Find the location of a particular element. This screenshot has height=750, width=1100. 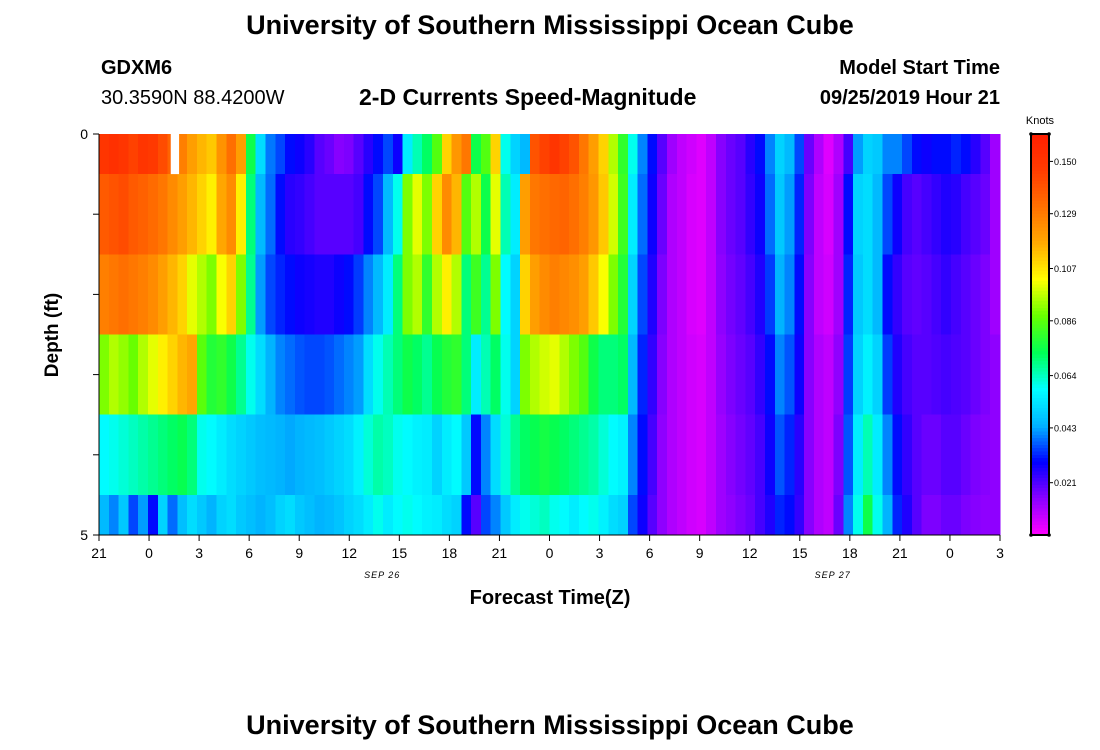

y-tick-label: 5 is located at coordinates (84, 535).